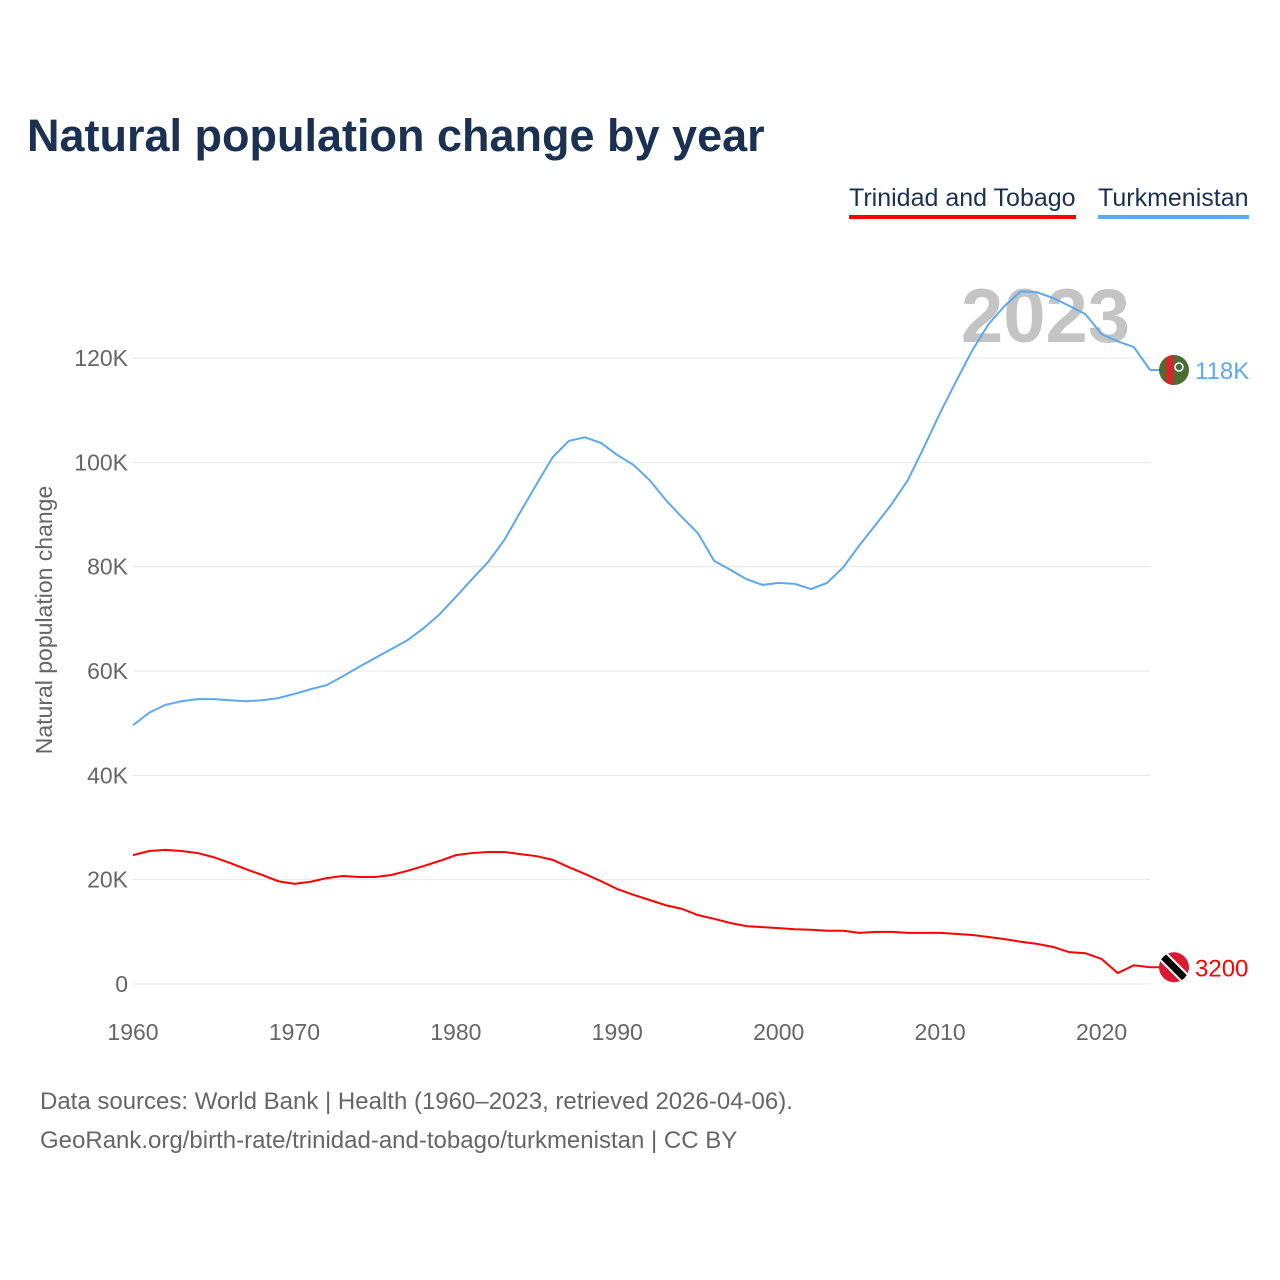 The height and width of the screenshot is (1280, 1280). Describe the element at coordinates (1045, 316) in the screenshot. I see `year-watermark: 2023` at that location.